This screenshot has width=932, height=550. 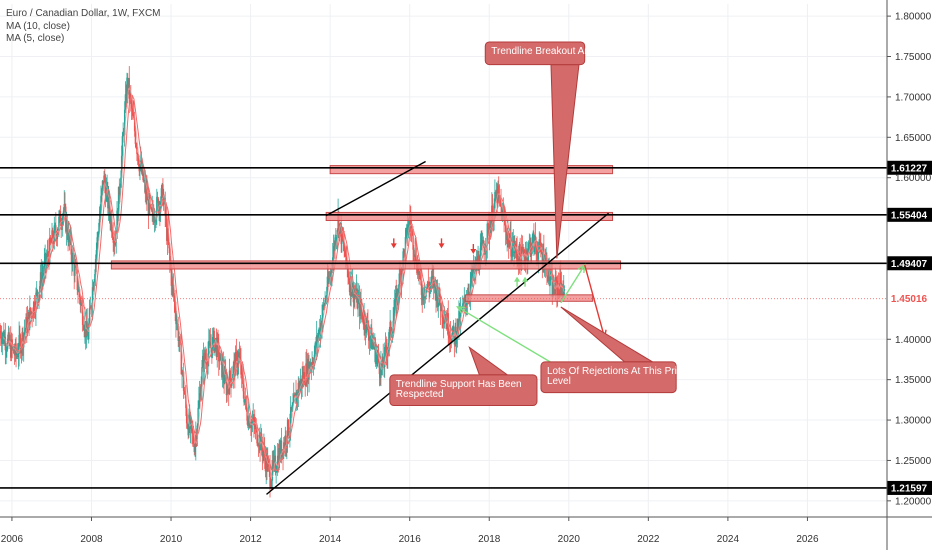 I want to click on legend-ma5: MA (5, close), so click(x=35, y=38).